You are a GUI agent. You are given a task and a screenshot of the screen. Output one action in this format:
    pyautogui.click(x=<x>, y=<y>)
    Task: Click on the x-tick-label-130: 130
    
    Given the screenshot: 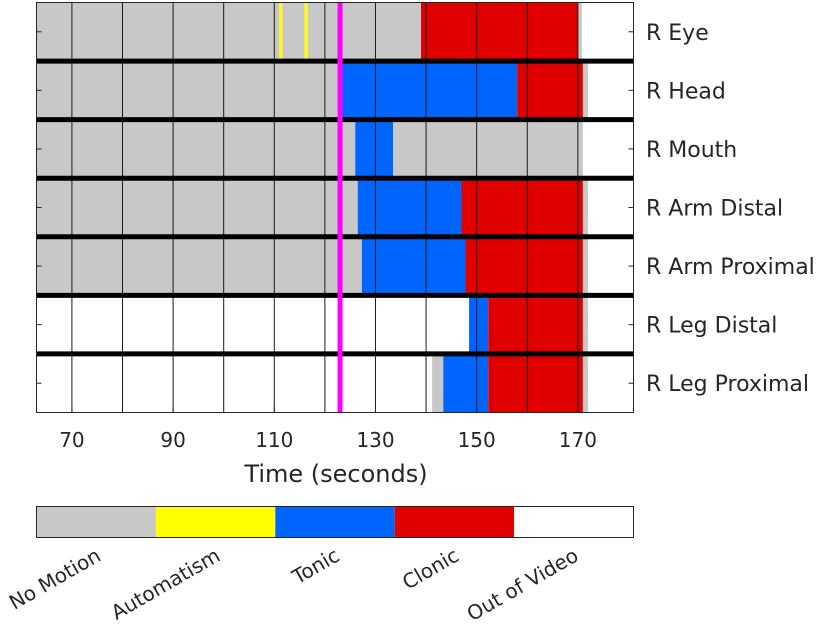 What is the action you would take?
    pyautogui.click(x=375, y=440)
    